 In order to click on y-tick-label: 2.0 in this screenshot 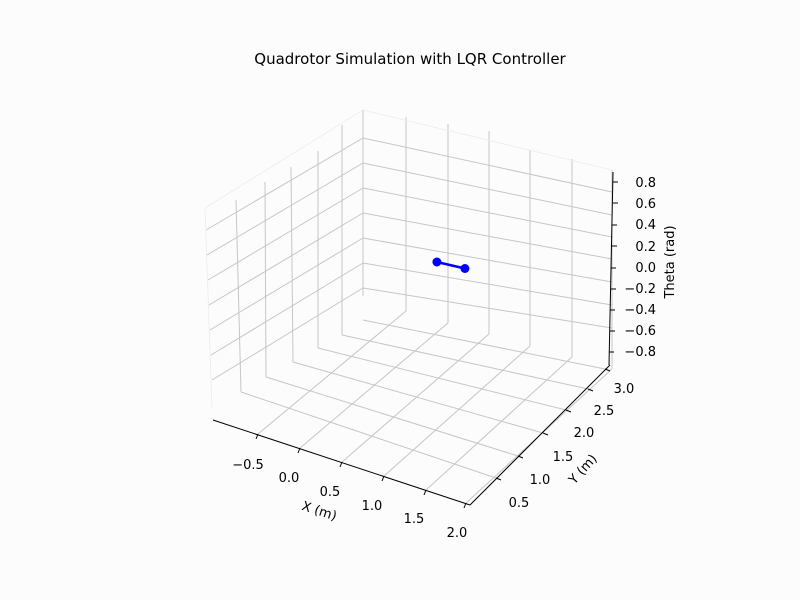, I will do `click(584, 433)`.